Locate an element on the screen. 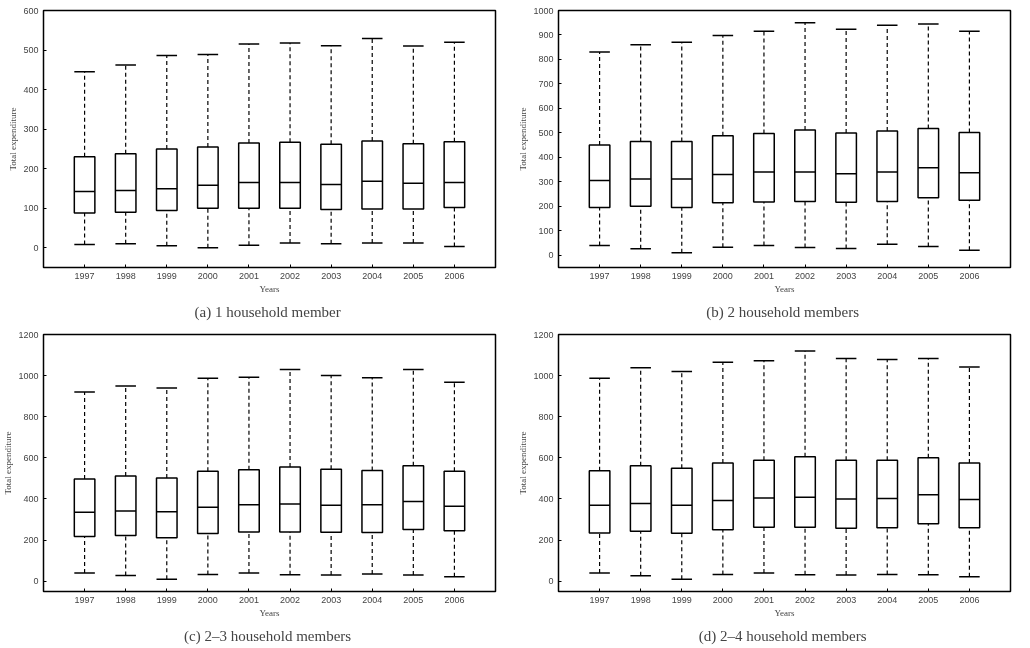 Image resolution: width=1030 pixels, height=648 pixels. y-tick-label: 900 is located at coordinates (546, 34).